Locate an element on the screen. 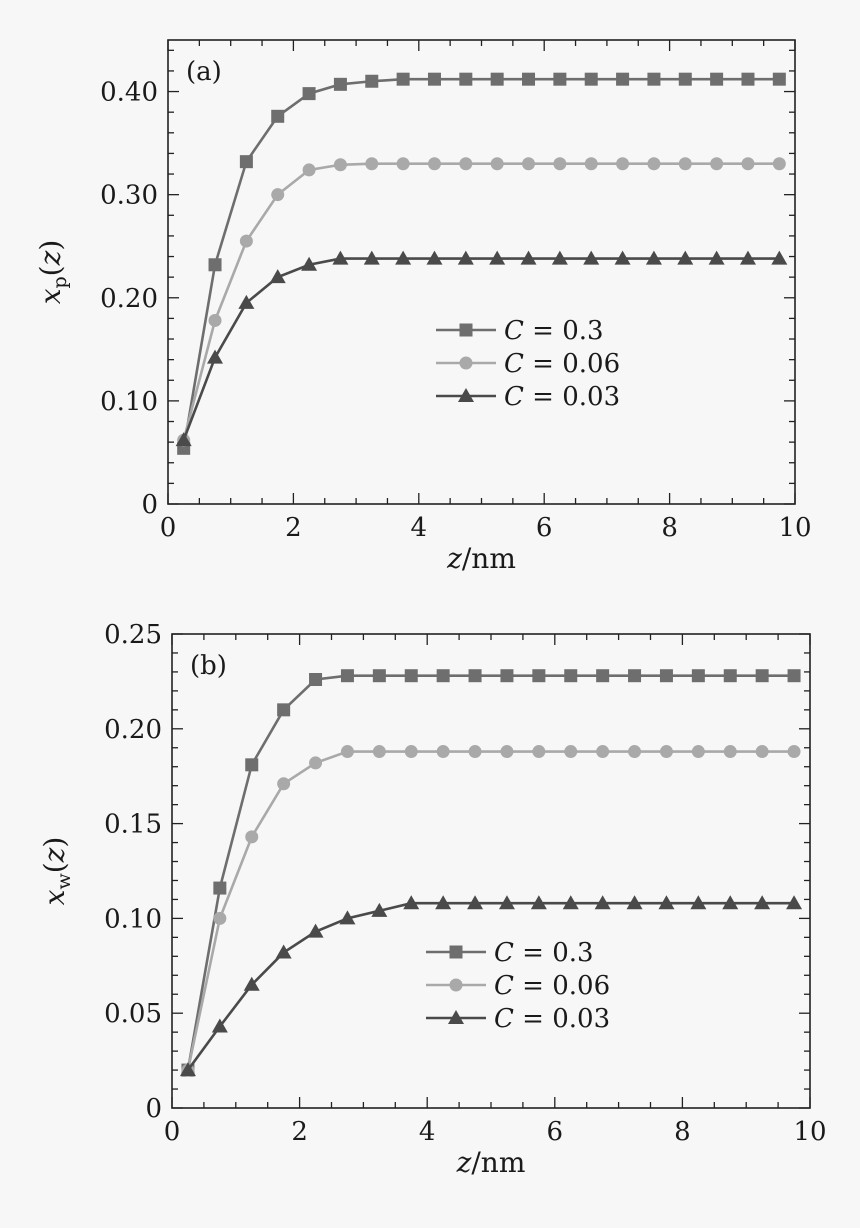  x-axis-label: z/nm is located at coordinates (491, 1162).